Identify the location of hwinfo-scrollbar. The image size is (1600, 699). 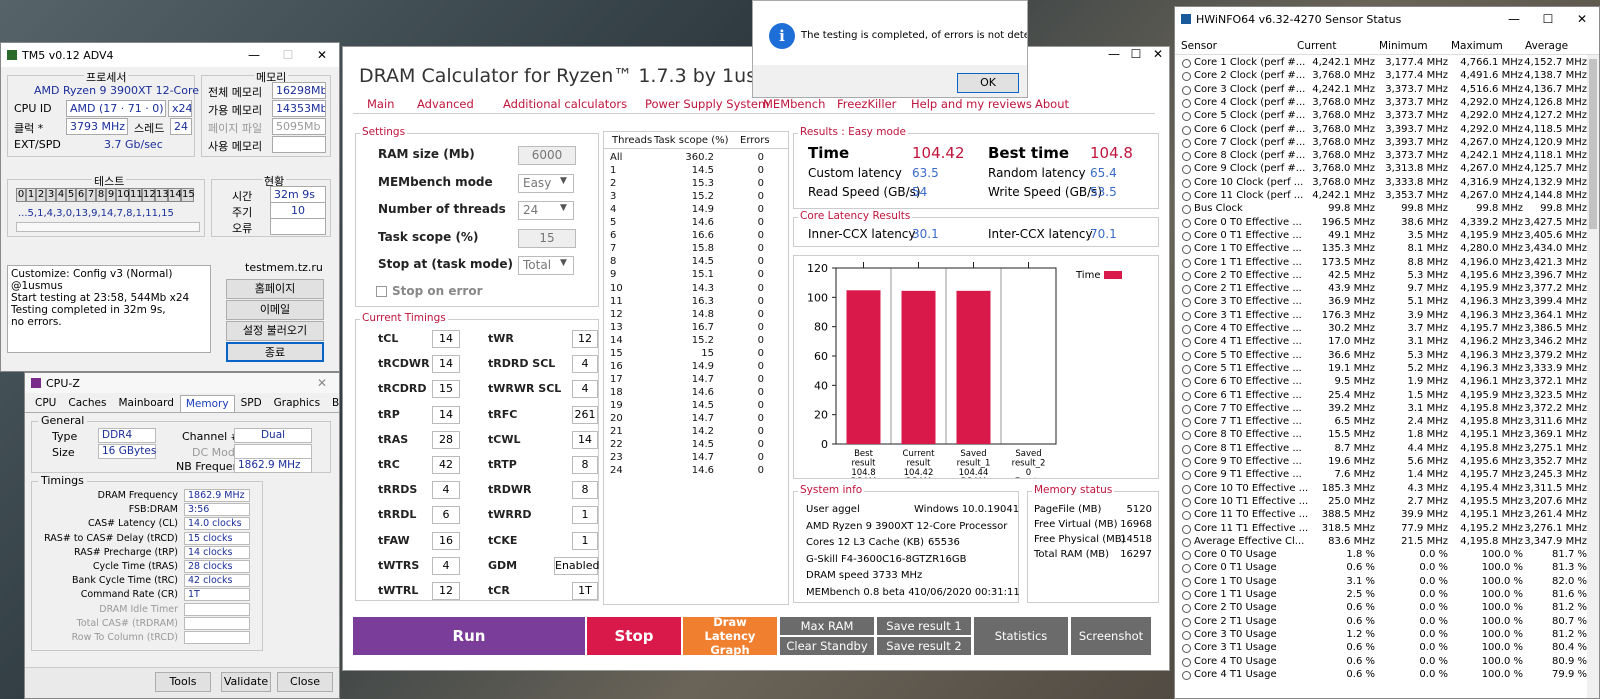
(1593, 376).